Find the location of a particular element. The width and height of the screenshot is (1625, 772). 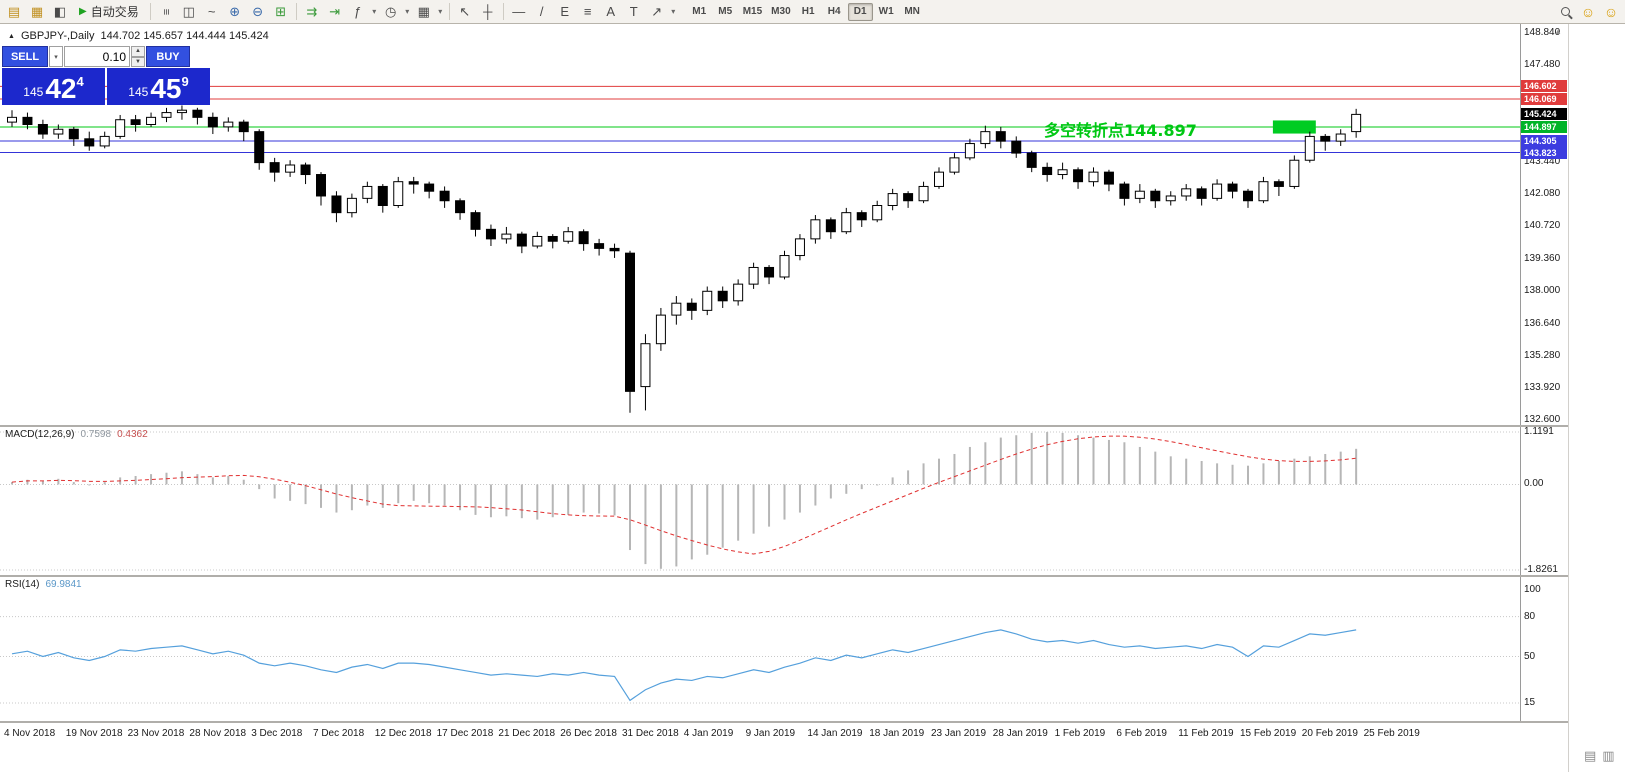

price-axis-label: 147.480 is located at coordinates (1542, 65).